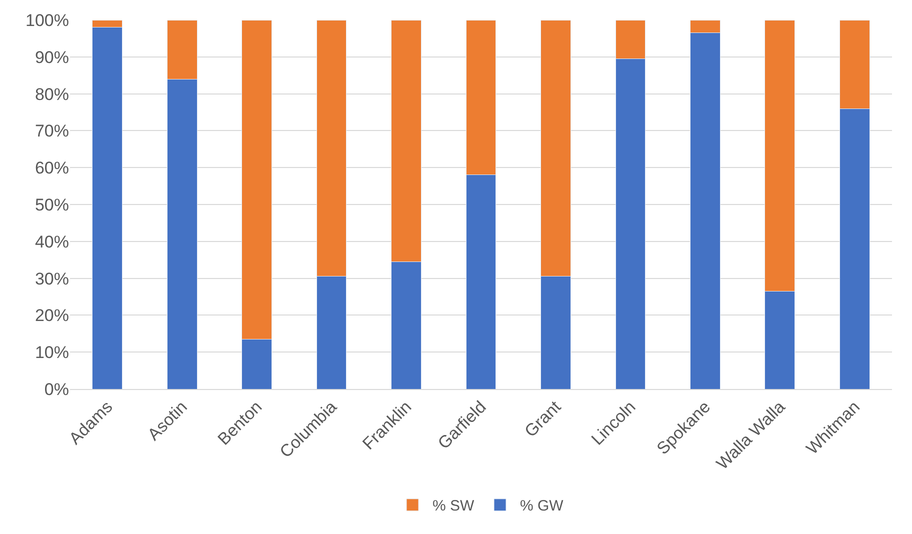 Image resolution: width=912 pixels, height=534 pixels. Describe the element at coordinates (51, 57) in the screenshot. I see `y-tick-label: 90%` at that location.